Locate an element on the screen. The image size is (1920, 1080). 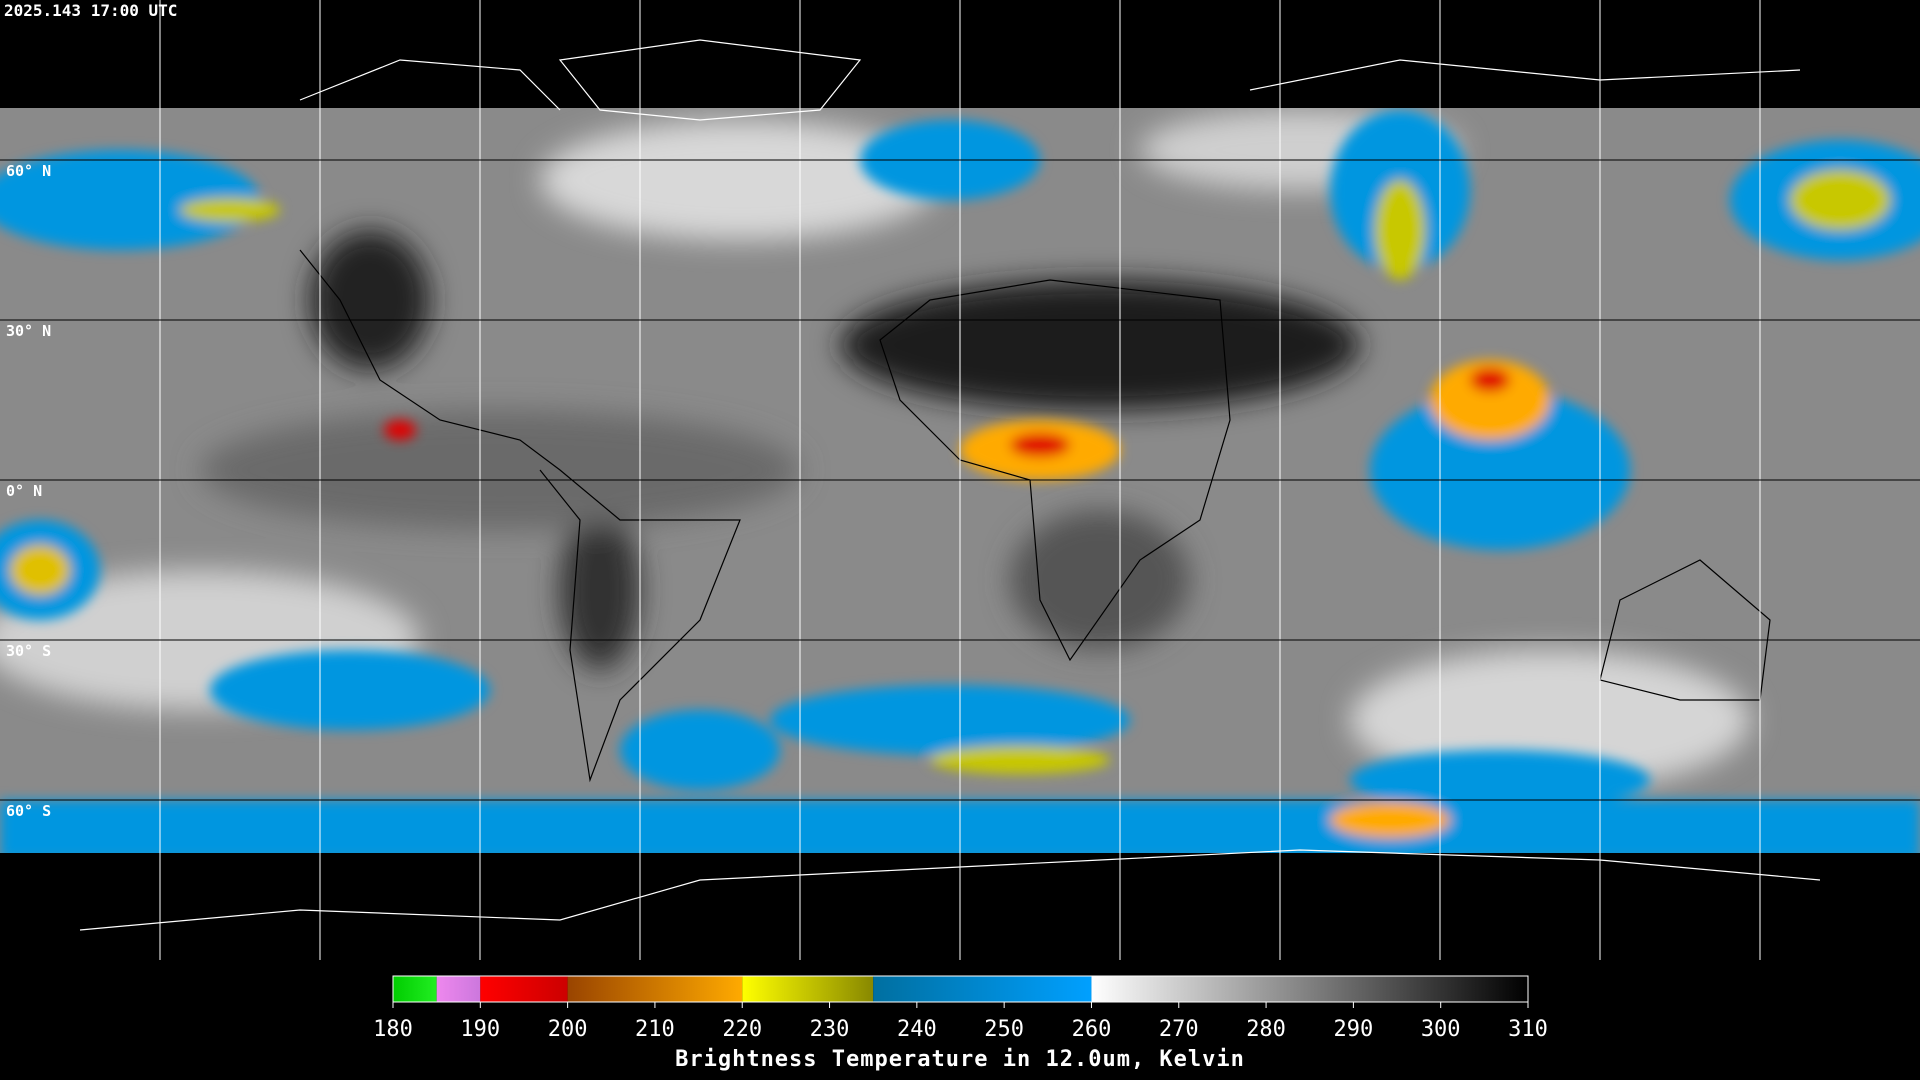
colorbar-tick-label: 180 is located at coordinates (393, 1029).